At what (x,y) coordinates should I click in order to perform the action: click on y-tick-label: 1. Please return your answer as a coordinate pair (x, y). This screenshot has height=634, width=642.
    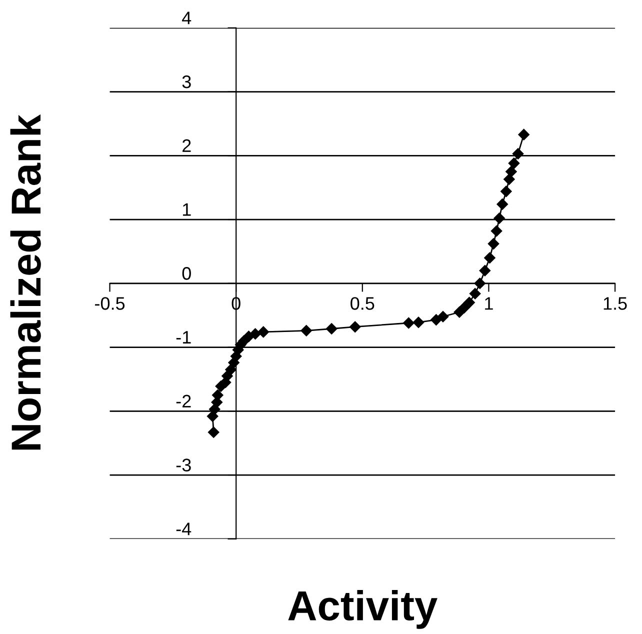
    Looking at the image, I should click on (186, 209).